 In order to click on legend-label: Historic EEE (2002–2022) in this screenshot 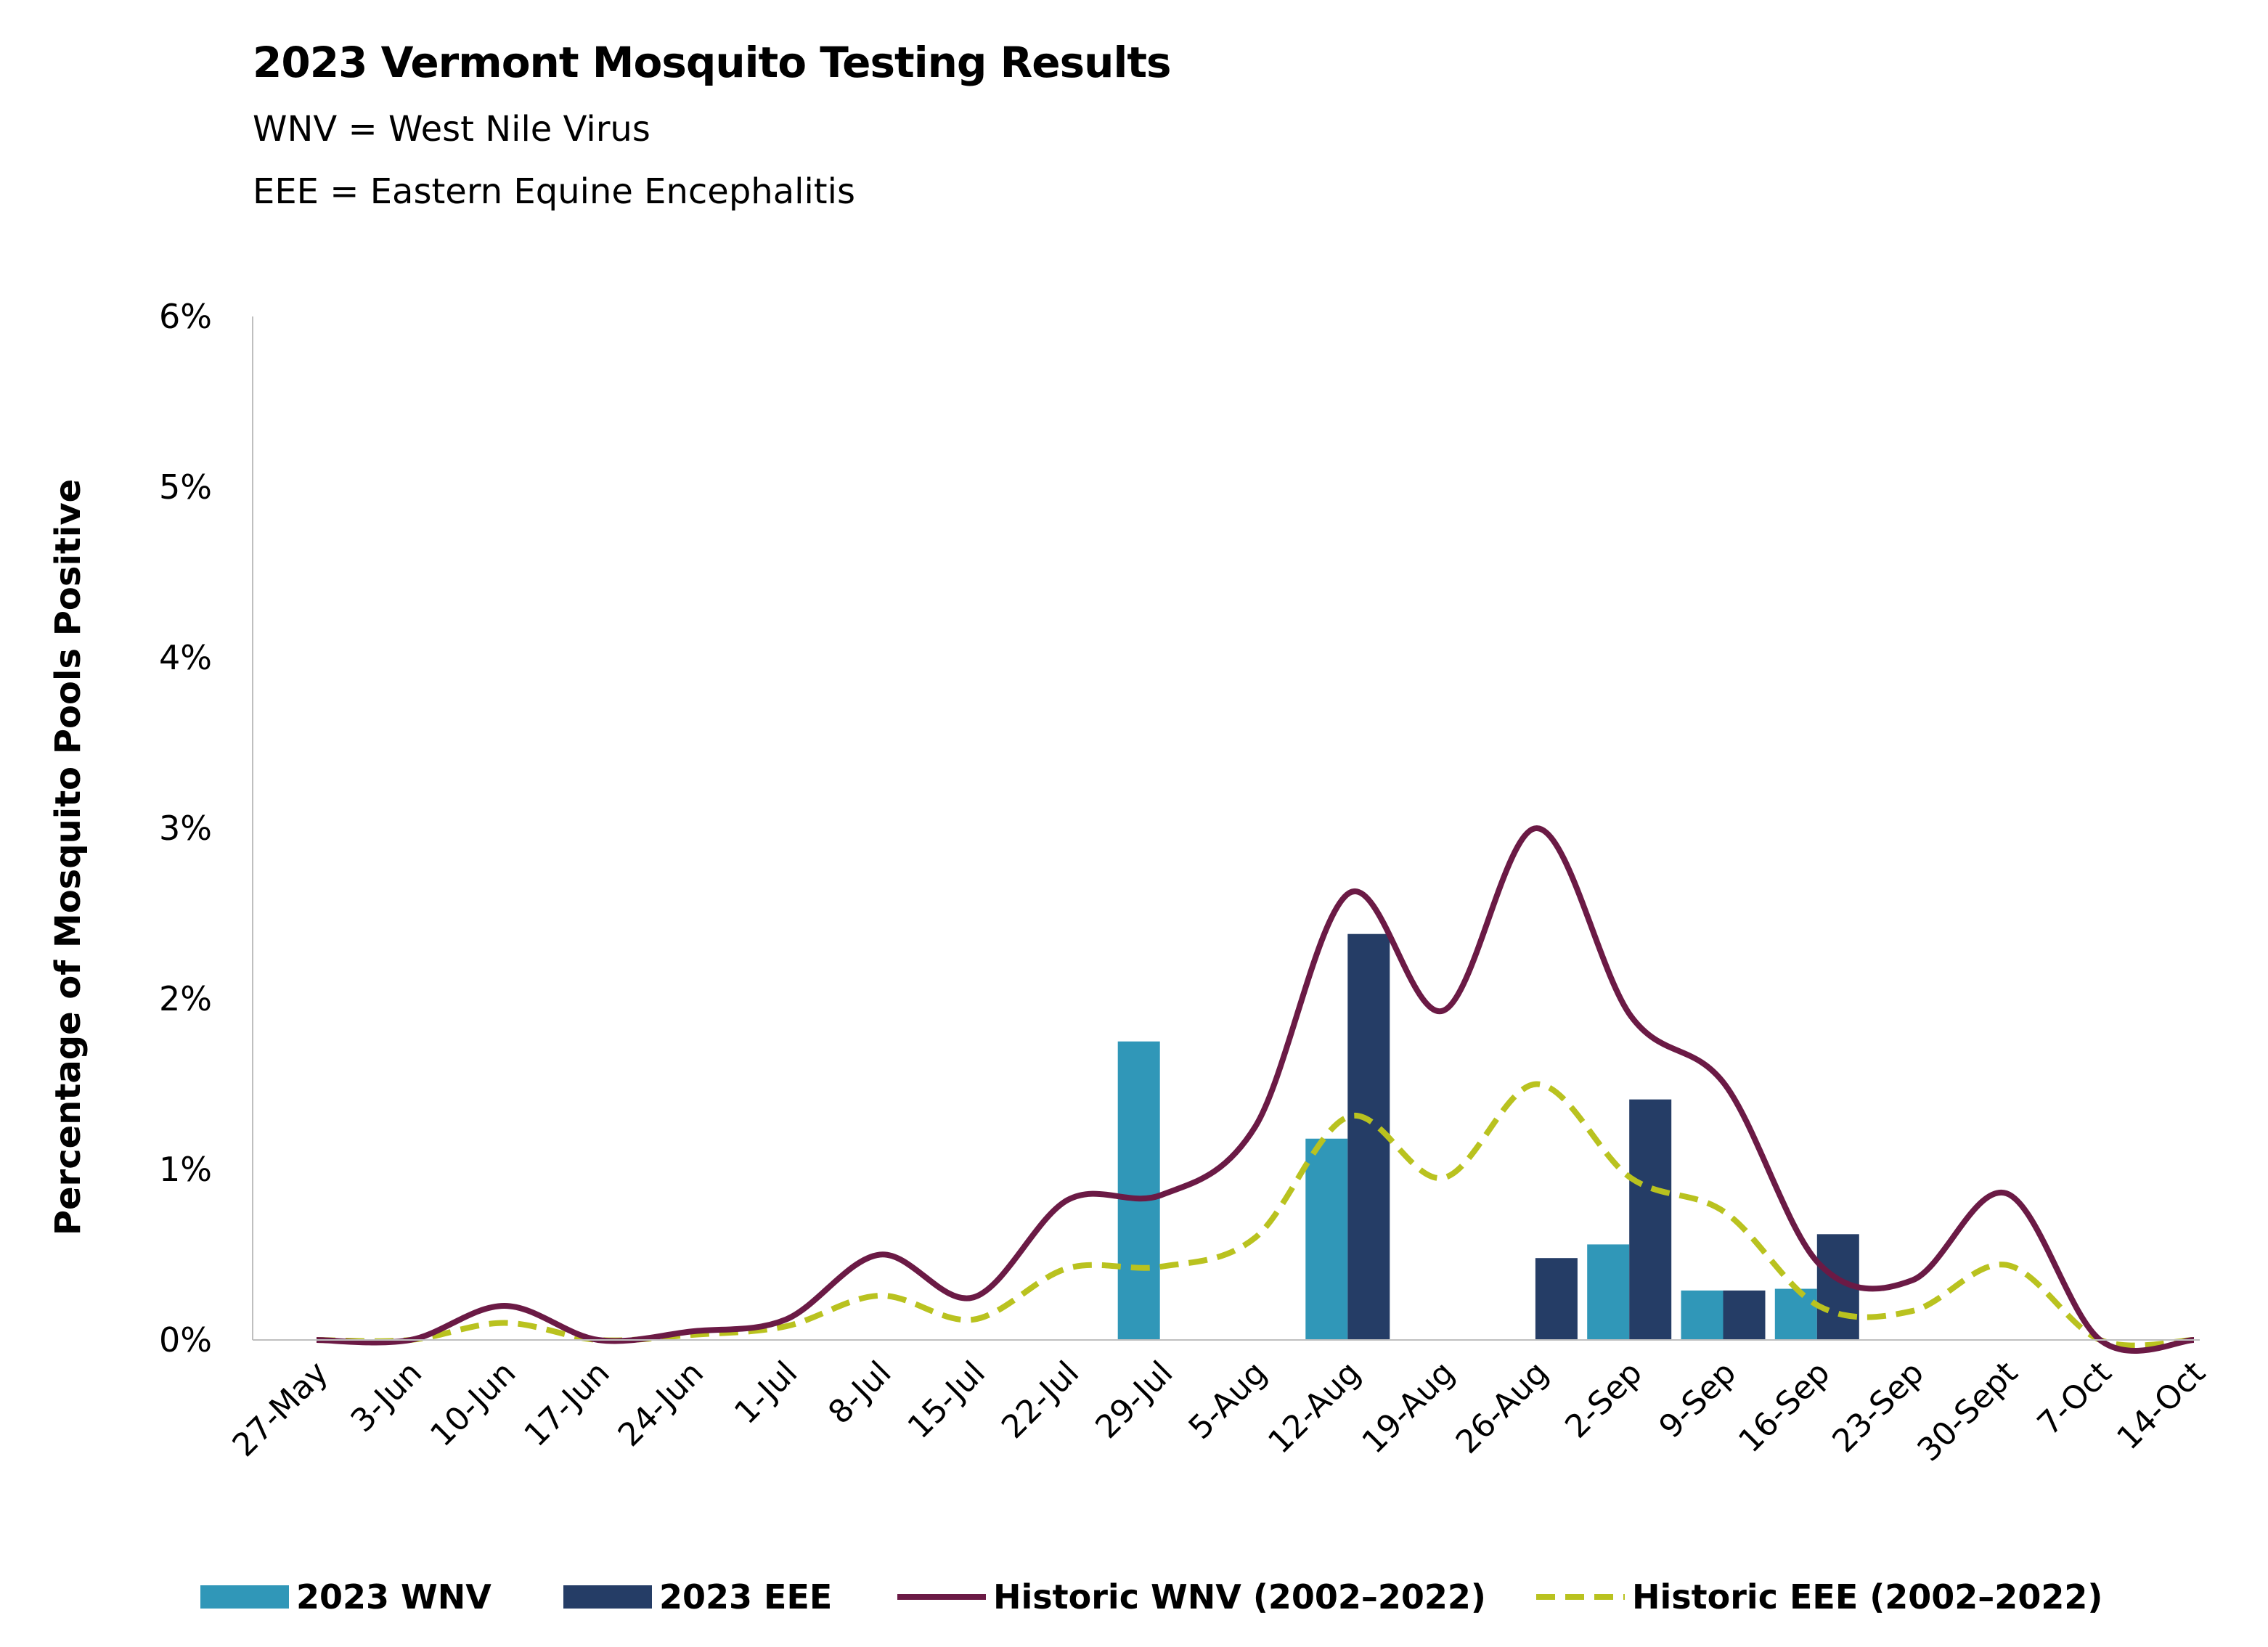, I will do `click(1867, 1597)`.